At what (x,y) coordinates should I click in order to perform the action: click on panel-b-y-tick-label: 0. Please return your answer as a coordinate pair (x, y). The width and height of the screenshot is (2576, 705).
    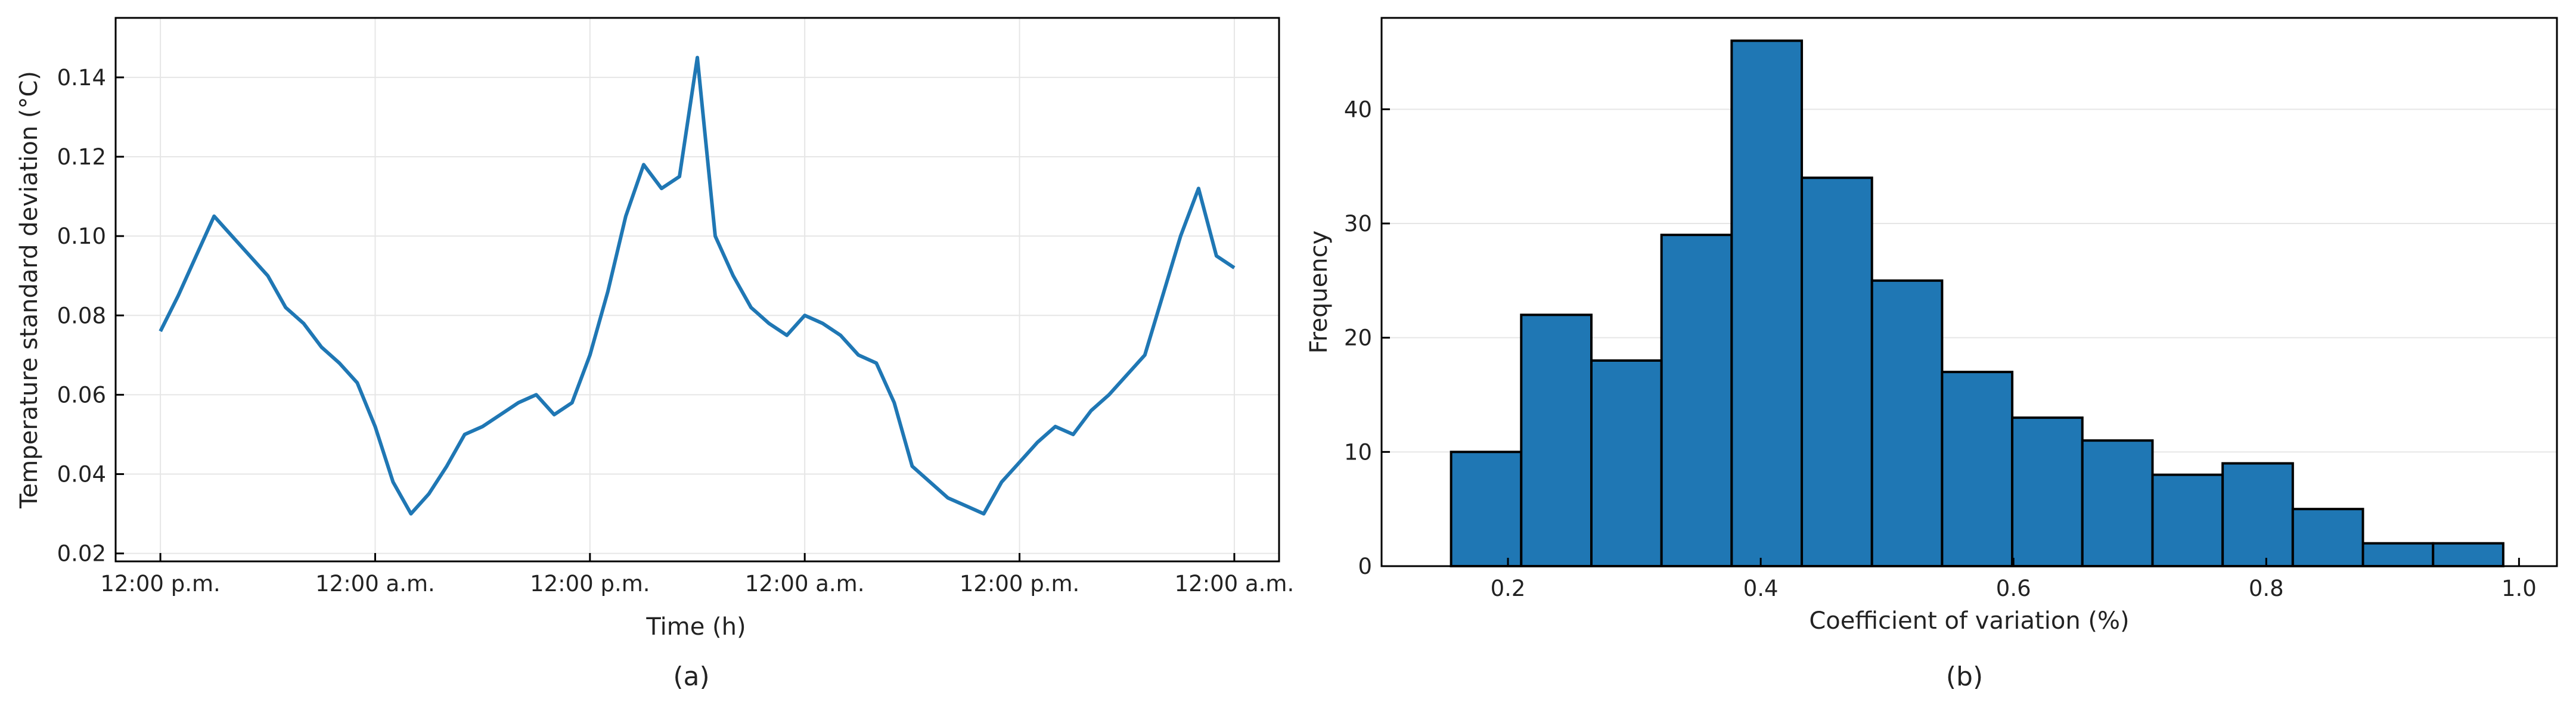
    Looking at the image, I should click on (1365, 566).